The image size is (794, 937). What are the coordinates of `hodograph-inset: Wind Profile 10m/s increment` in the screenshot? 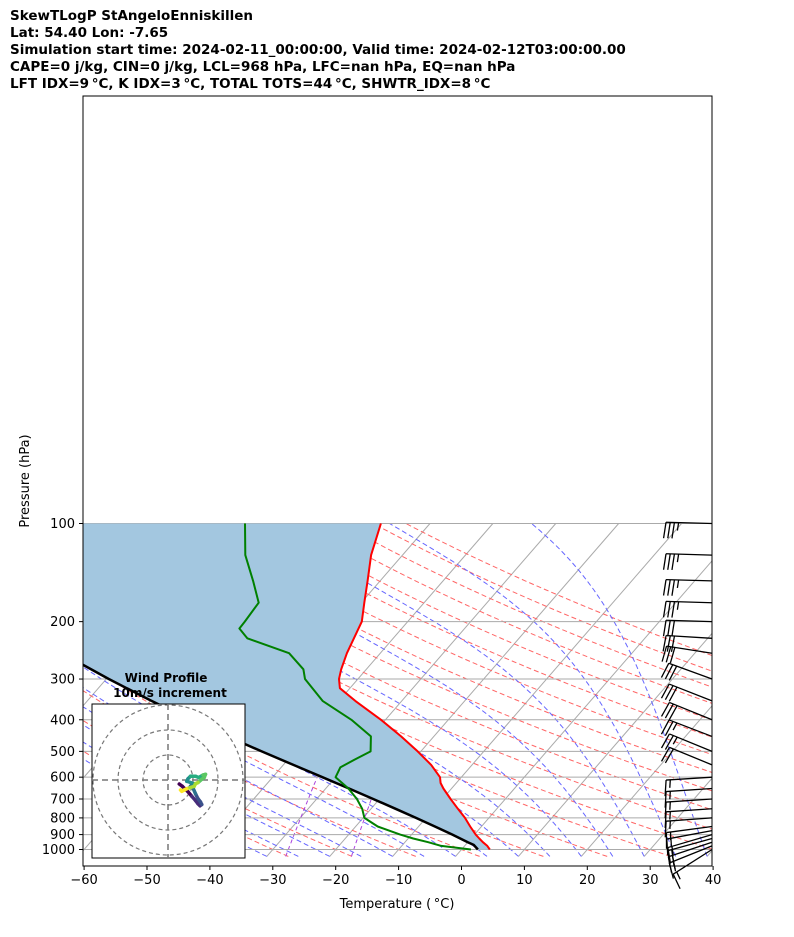 It's located at (168, 765).